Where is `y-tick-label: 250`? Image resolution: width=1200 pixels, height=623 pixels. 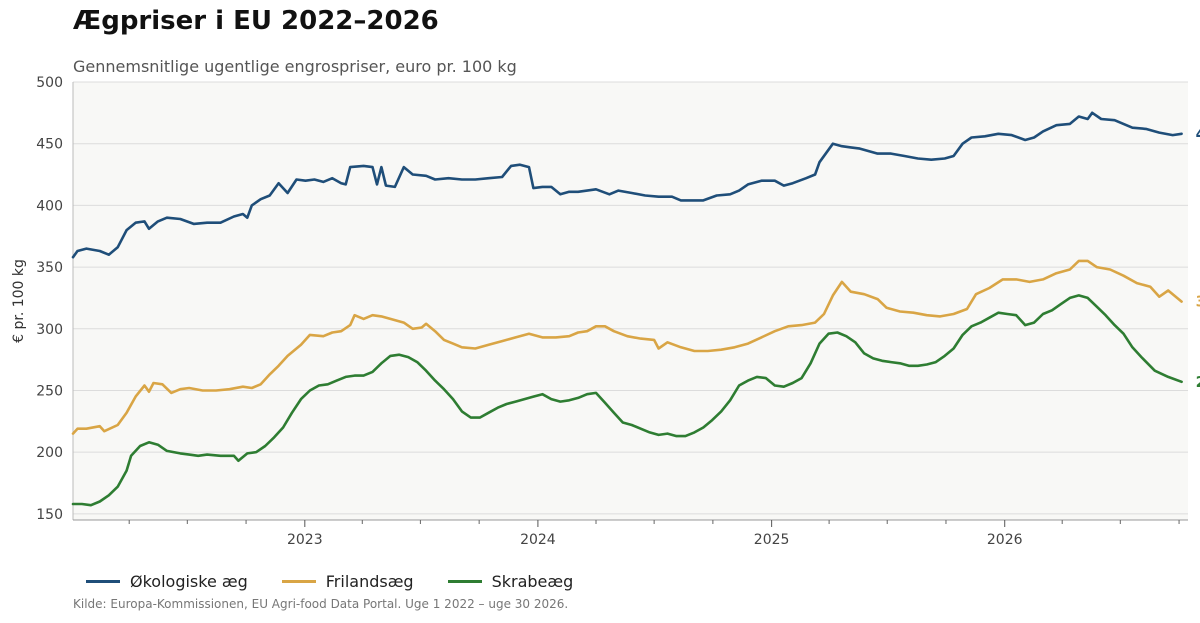
y-tick-label: 250 is located at coordinates (49, 391).